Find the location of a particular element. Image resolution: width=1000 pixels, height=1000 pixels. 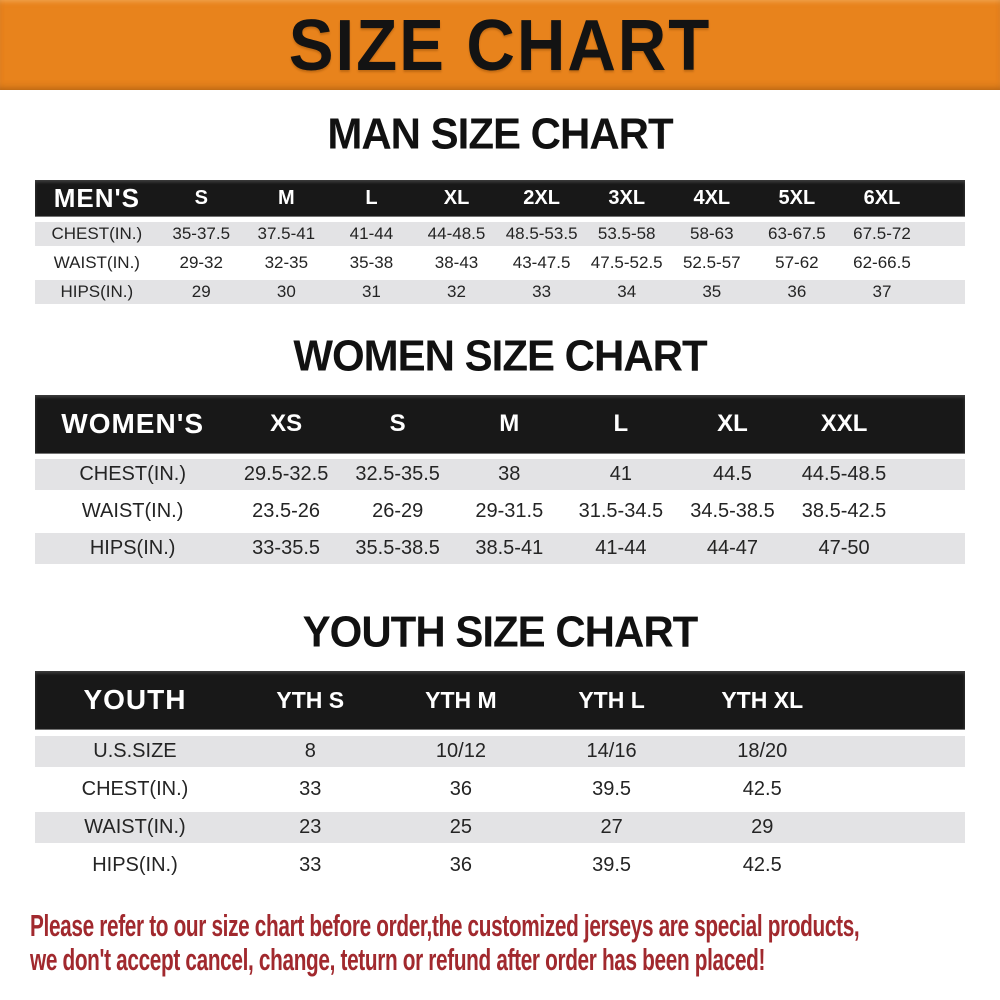

cell: 34 is located at coordinates (627, 291).